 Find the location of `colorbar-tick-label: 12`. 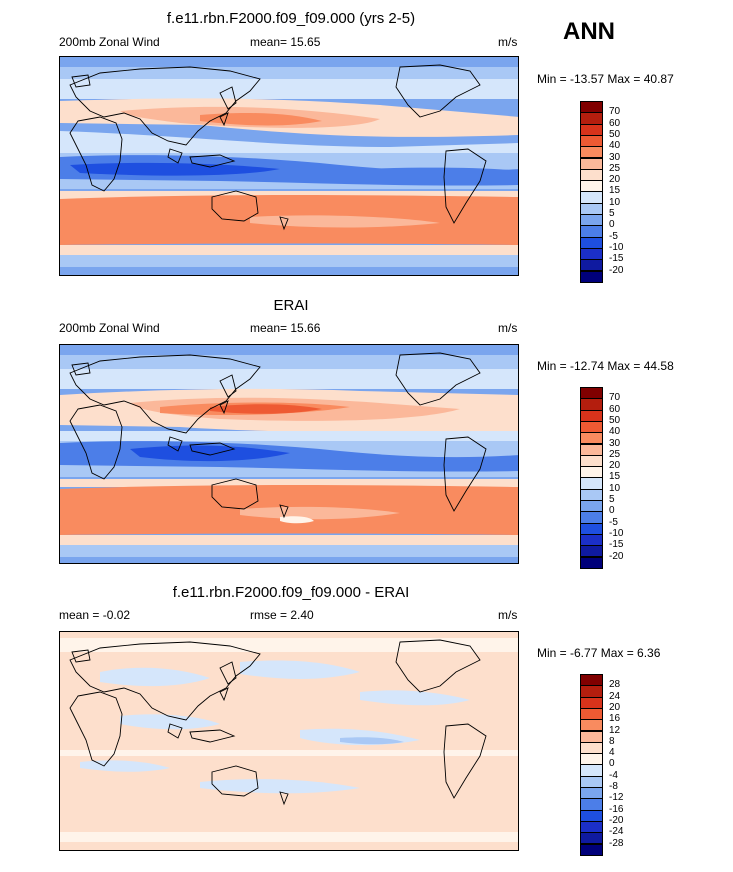

colorbar-tick-label: 12 is located at coordinates (615, 730).